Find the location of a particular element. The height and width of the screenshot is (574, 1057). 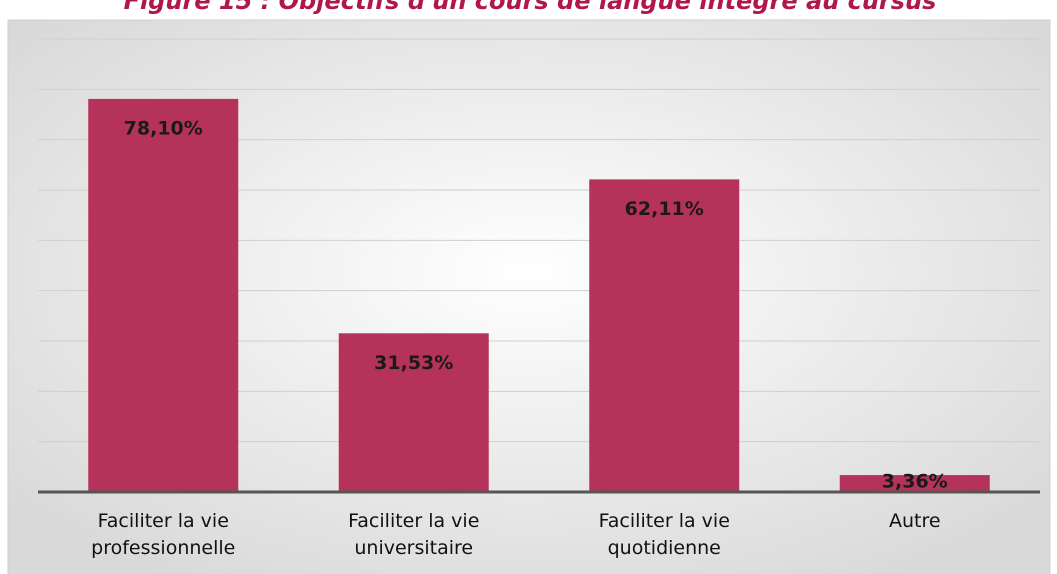

data-label: 31,53% is located at coordinates (413, 363).